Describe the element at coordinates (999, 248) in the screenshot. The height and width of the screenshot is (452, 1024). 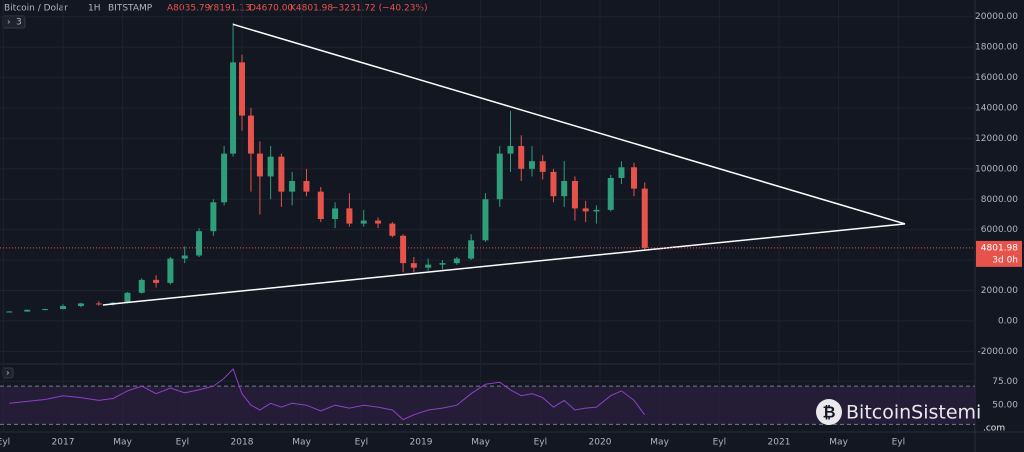
I see `last-price-label: 4801.98` at that location.